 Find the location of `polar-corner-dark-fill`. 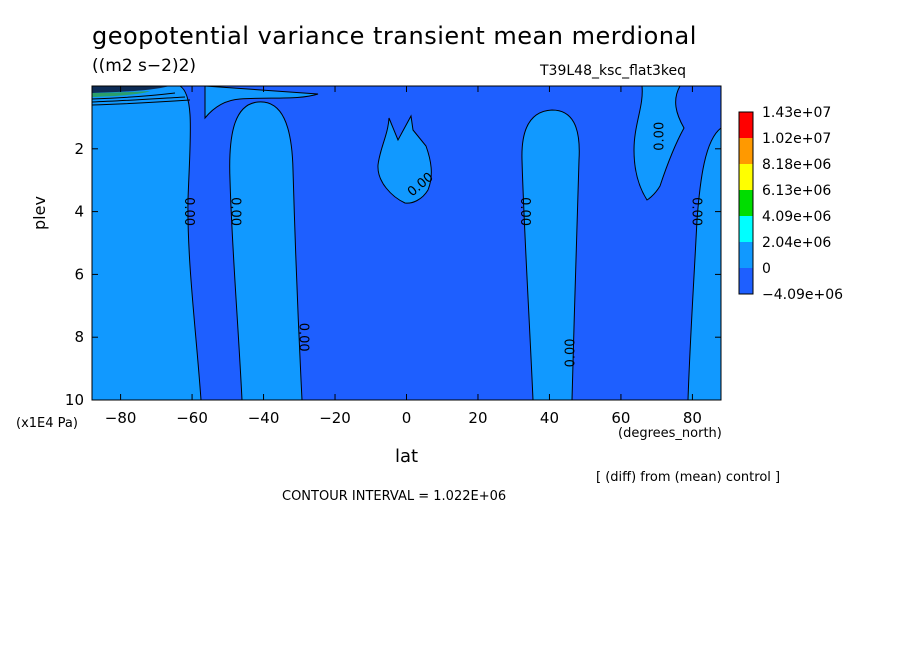

polar-corner-dark-fill is located at coordinates (131, 89).